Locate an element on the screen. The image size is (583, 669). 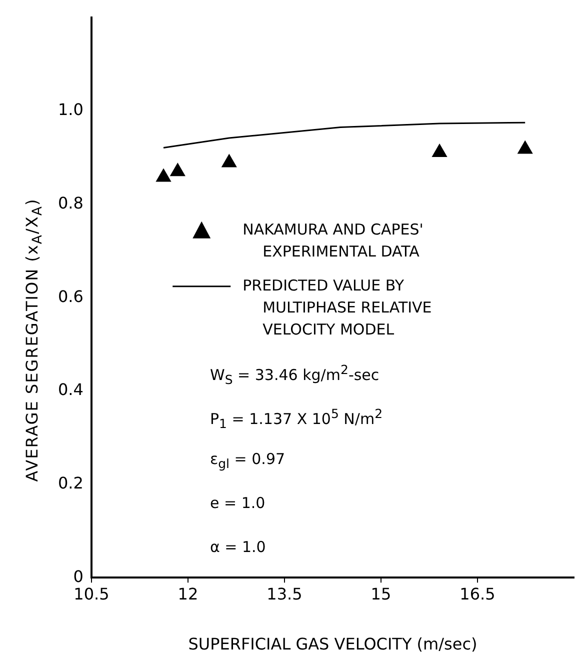
y-tick-label: 0.4 is located at coordinates (71, 390).